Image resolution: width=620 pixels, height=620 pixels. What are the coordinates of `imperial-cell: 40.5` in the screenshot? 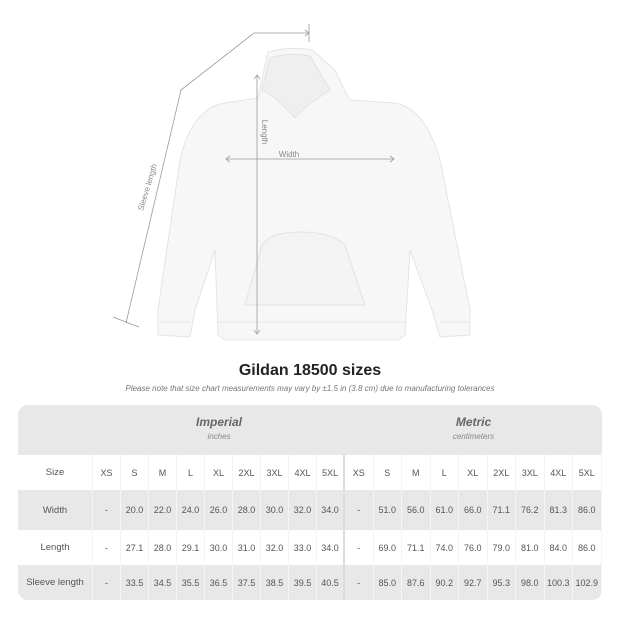 It's located at (331, 582).